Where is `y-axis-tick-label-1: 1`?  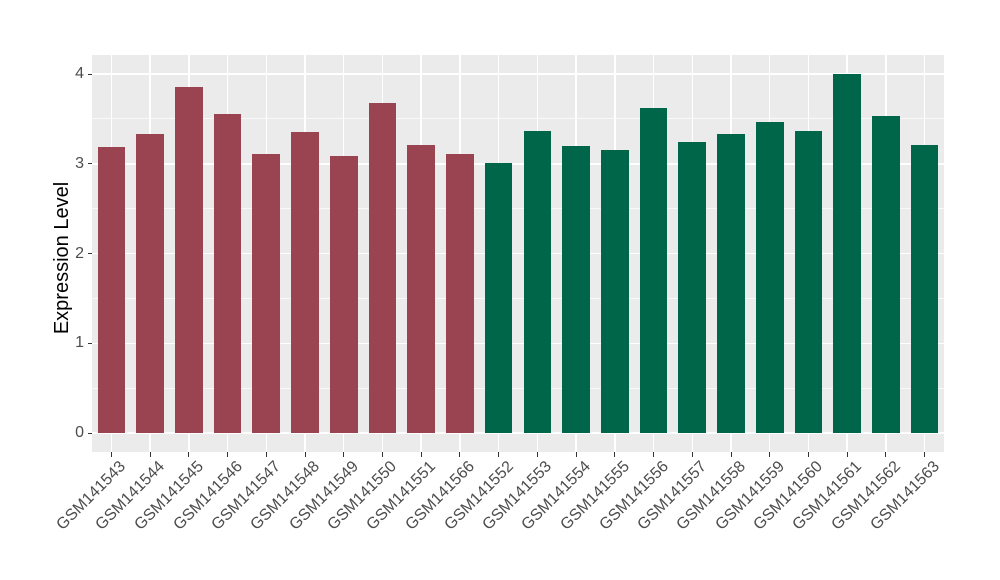
y-axis-tick-label-1: 1 is located at coordinates (79, 343).